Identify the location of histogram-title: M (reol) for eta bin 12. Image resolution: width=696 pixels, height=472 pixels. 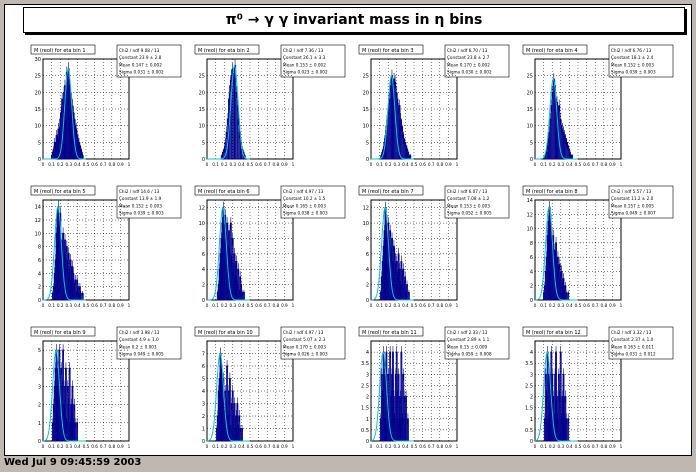
(553, 333).